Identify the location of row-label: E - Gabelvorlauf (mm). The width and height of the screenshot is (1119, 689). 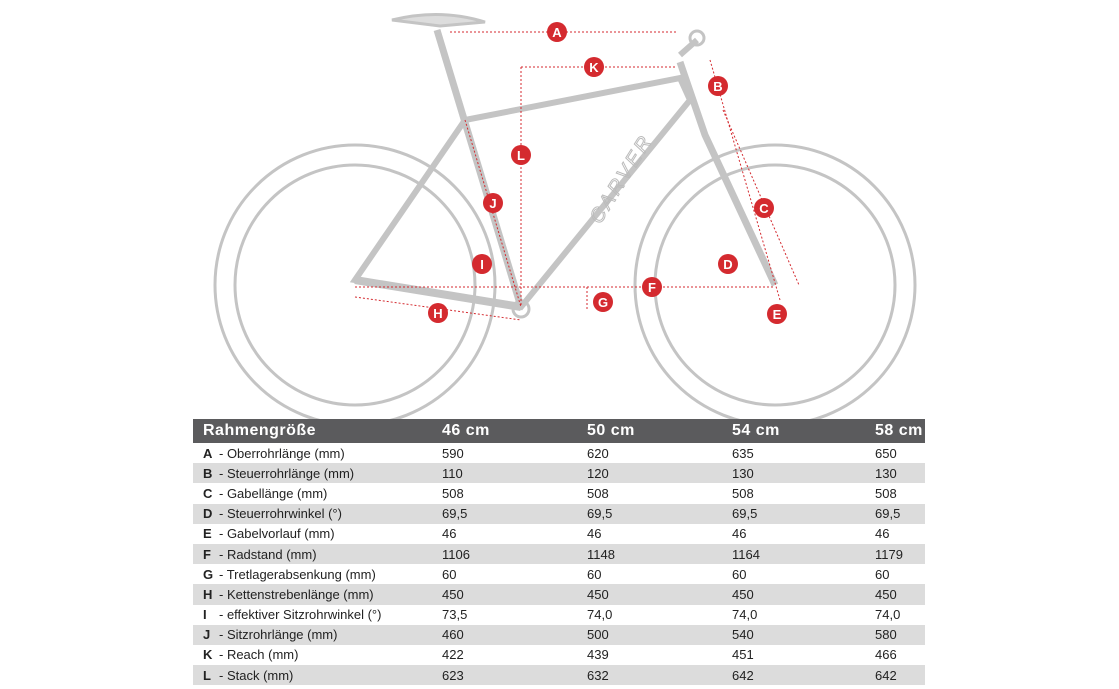
(312, 534).